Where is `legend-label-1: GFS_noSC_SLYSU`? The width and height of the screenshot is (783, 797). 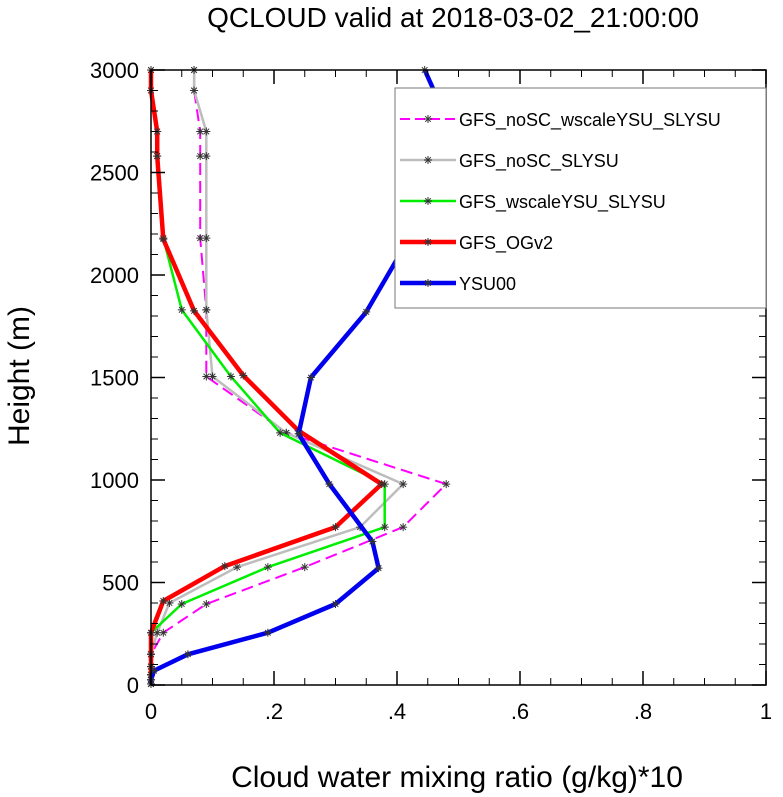
legend-label-1: GFS_noSC_SLYSU is located at coordinates (539, 161).